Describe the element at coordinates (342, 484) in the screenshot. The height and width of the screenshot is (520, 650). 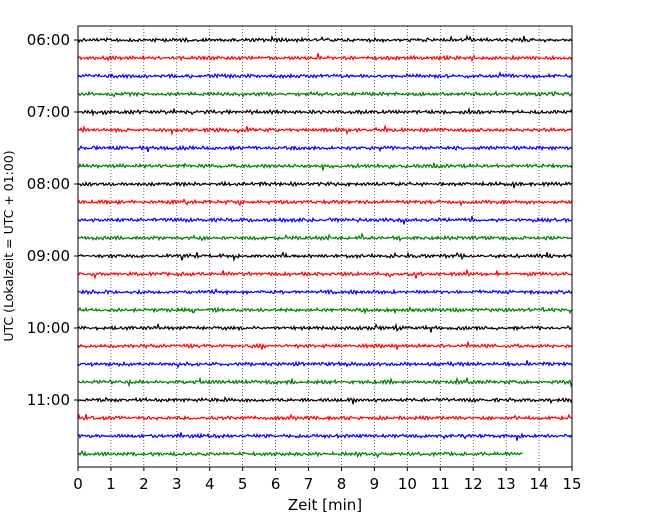
I see `x-tick-label: 8` at that location.